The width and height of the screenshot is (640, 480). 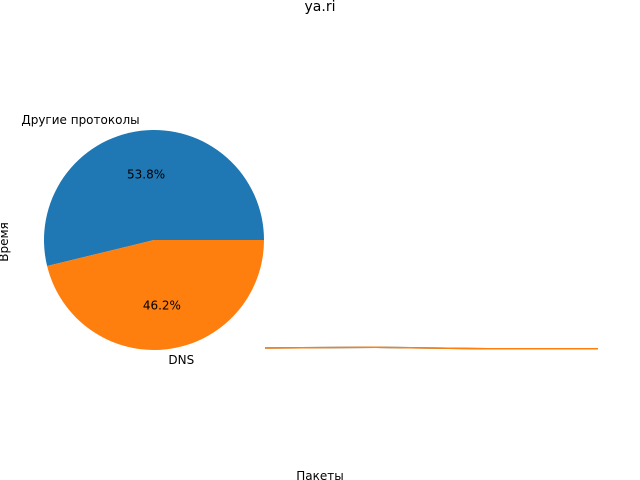 What do you see at coordinates (80, 120) in the screenshot?
I see `pie-slice-label-other: Другие протоколы` at bounding box center [80, 120].